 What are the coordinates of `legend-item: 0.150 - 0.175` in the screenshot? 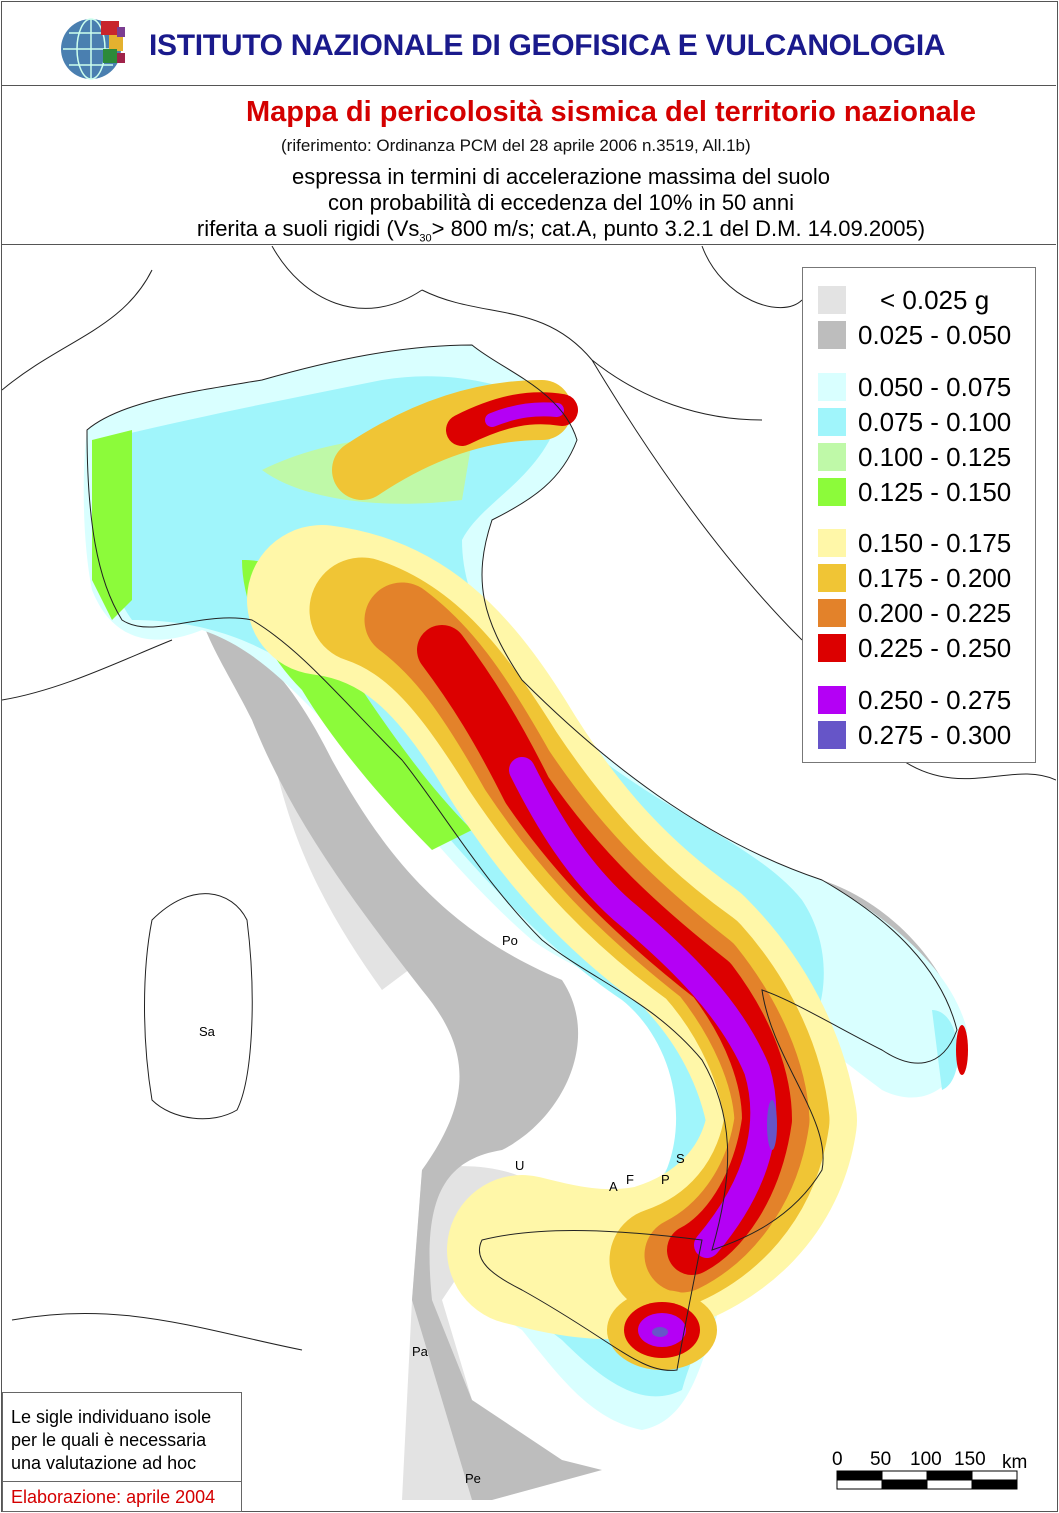 It's located at (914, 543).